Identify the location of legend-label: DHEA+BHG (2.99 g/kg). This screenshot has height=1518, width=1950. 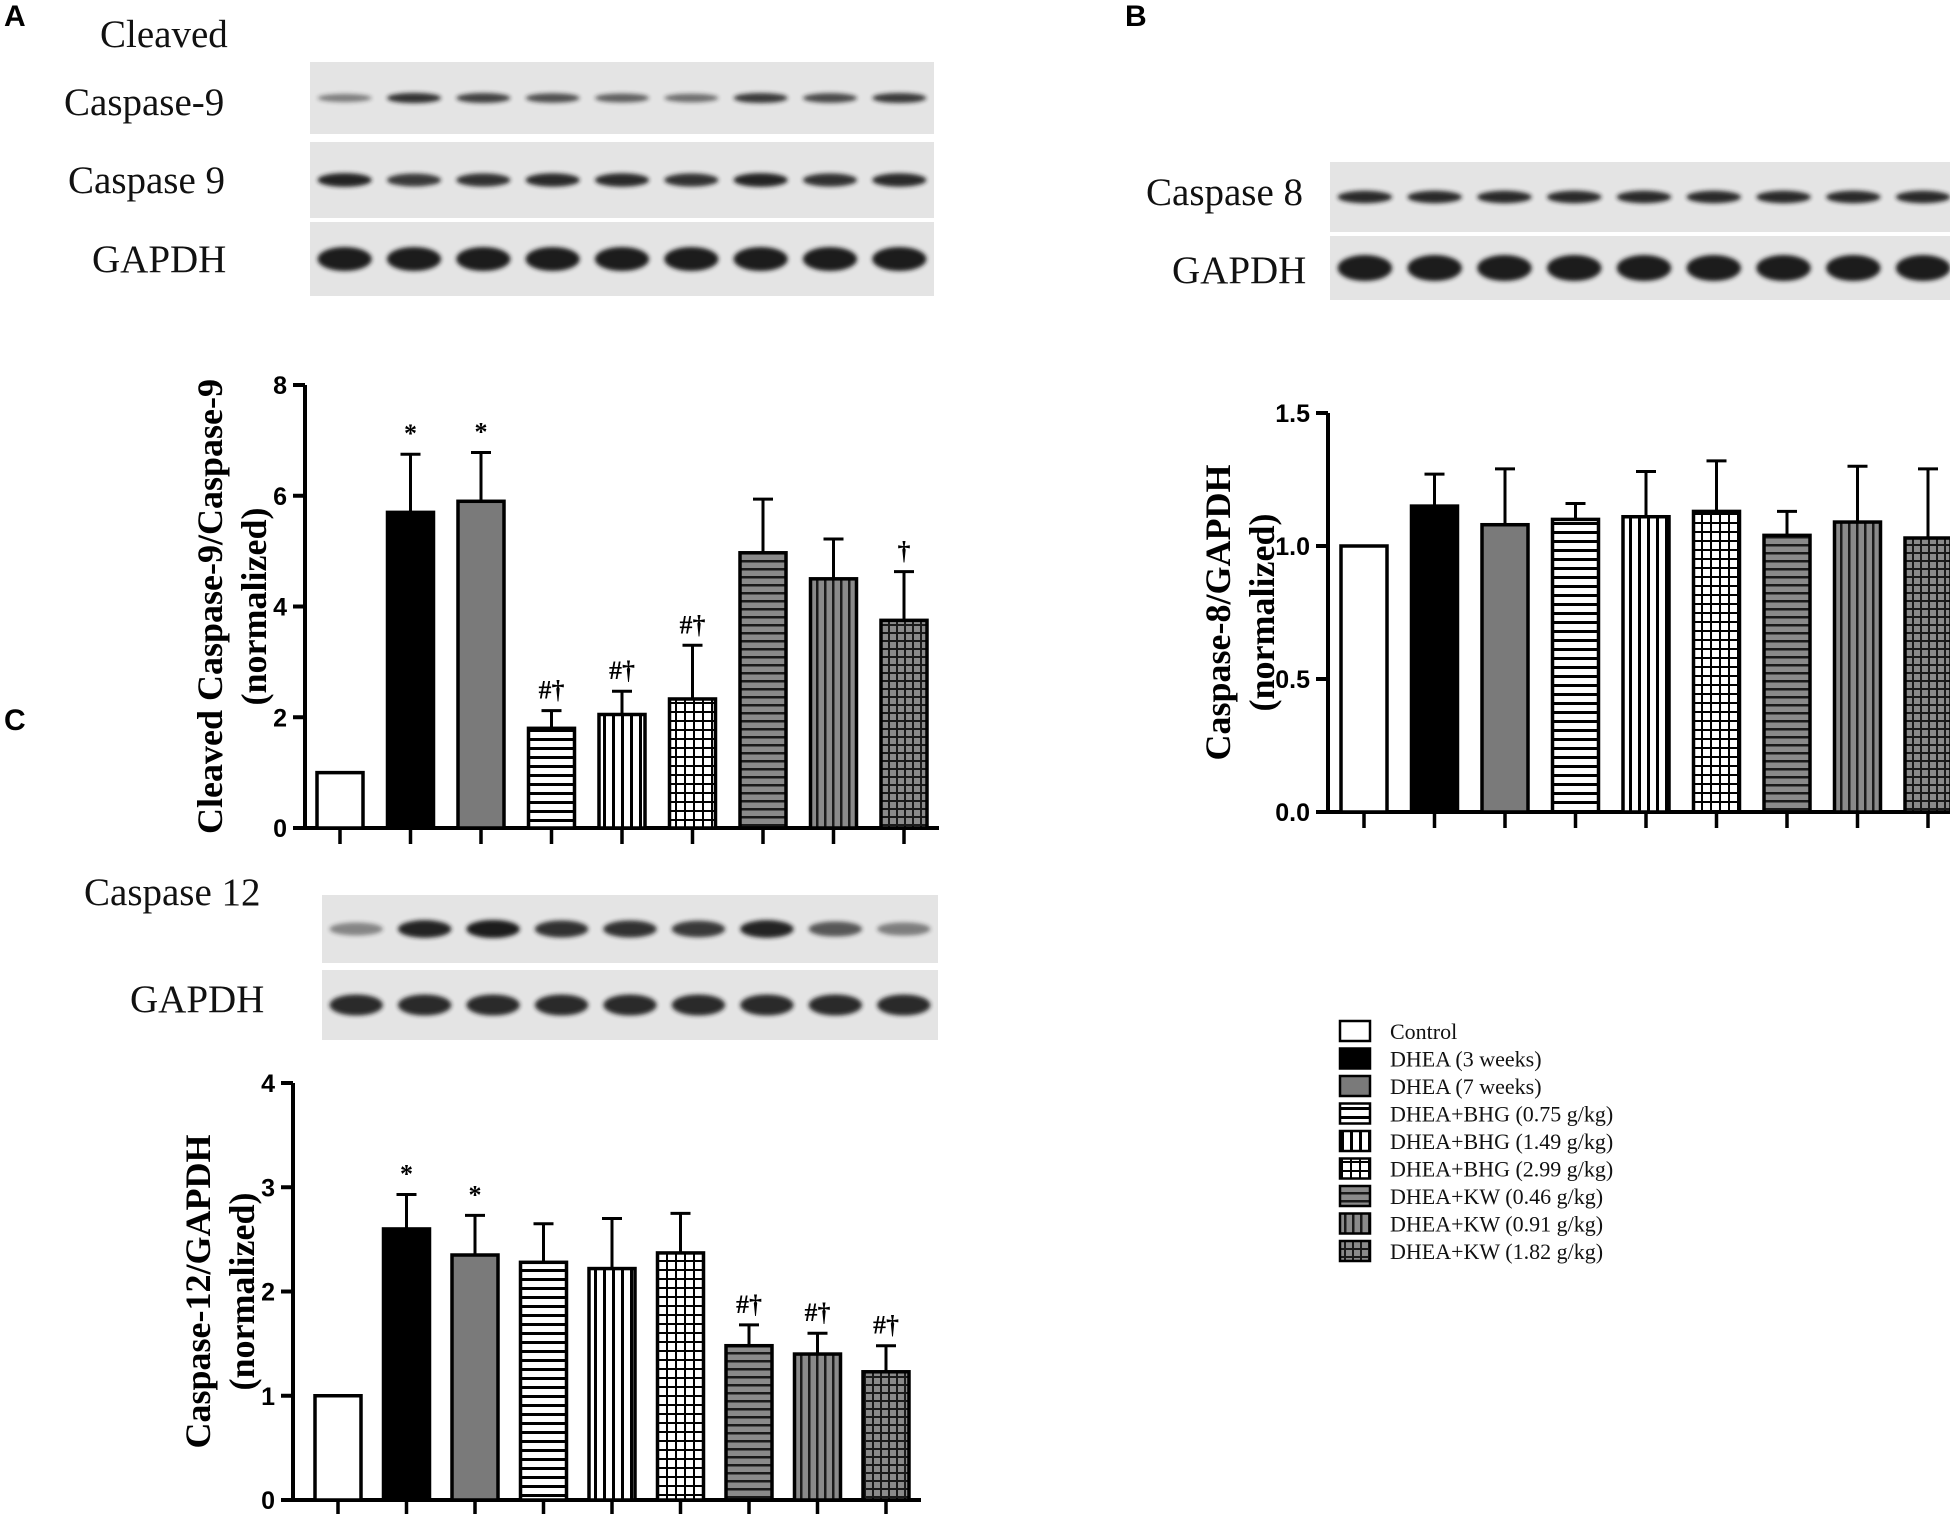
(1501, 1169).